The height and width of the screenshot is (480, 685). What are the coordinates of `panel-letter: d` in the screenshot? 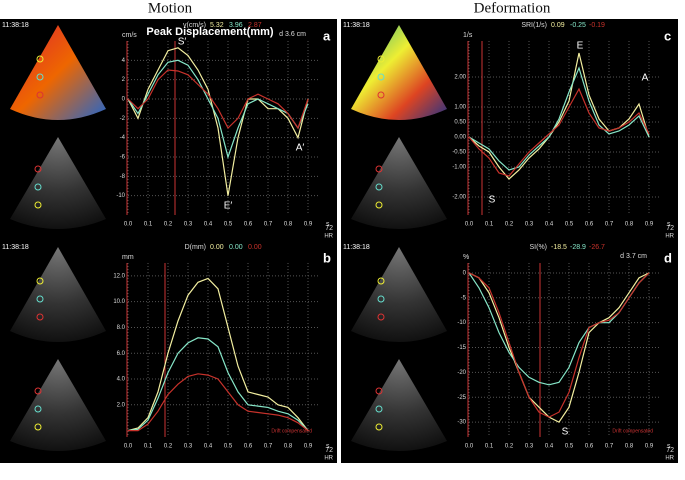 It's located at (668, 257).